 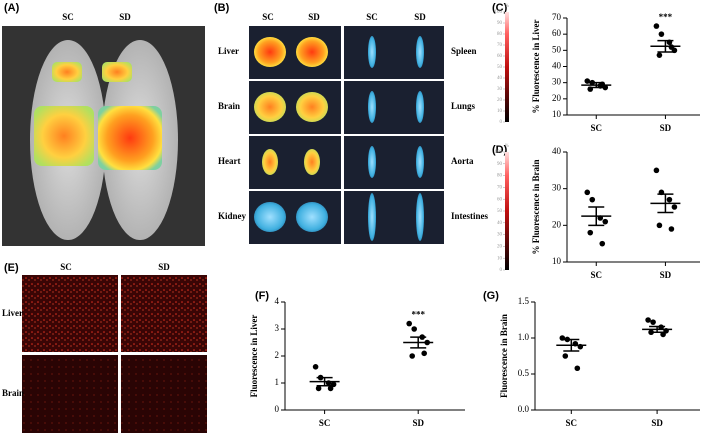 I want to click on panel-label: (E), so click(x=11, y=268).